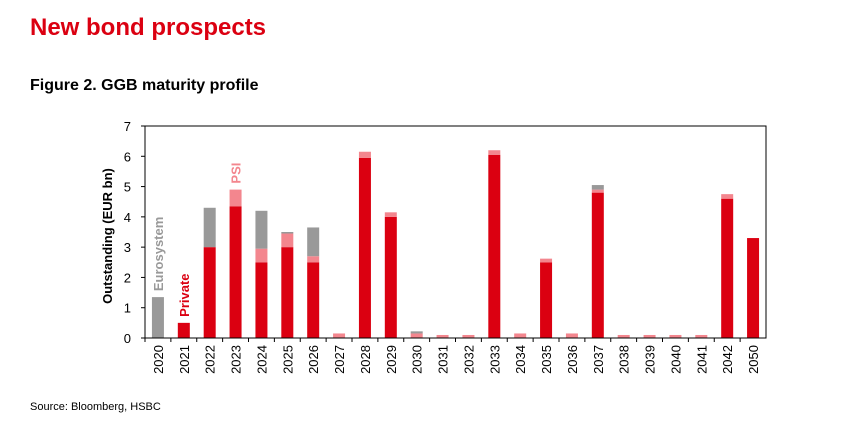 The image size is (860, 432). Describe the element at coordinates (127, 247) in the screenshot. I see `y-tick-label: 3` at that location.